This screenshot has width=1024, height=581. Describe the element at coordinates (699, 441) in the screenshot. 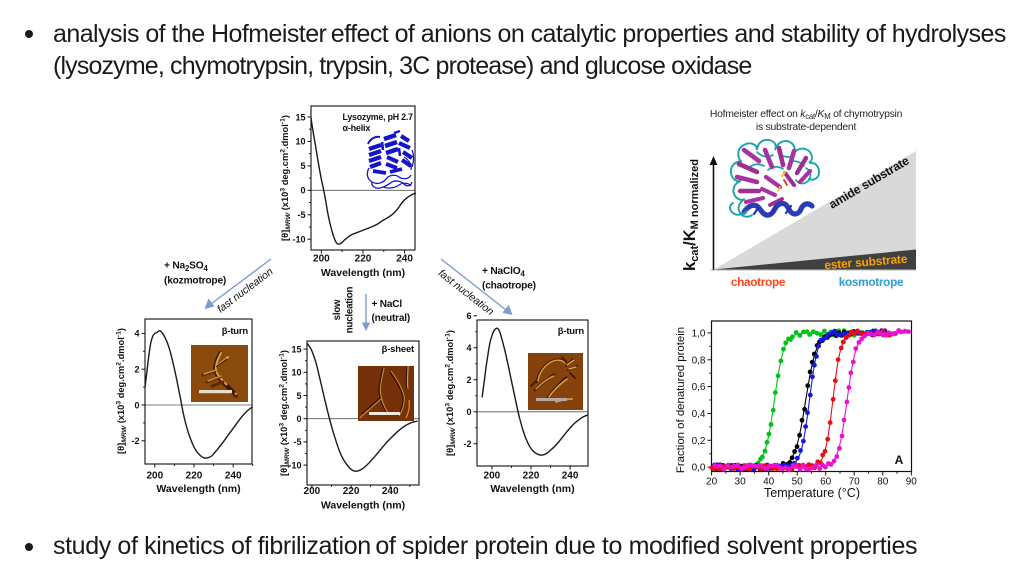

I see `svg-text: 0,2` at that location.